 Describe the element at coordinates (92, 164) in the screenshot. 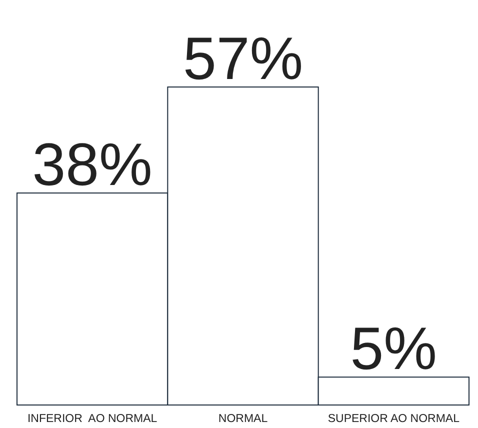

I see `data-label: 38%` at that location.